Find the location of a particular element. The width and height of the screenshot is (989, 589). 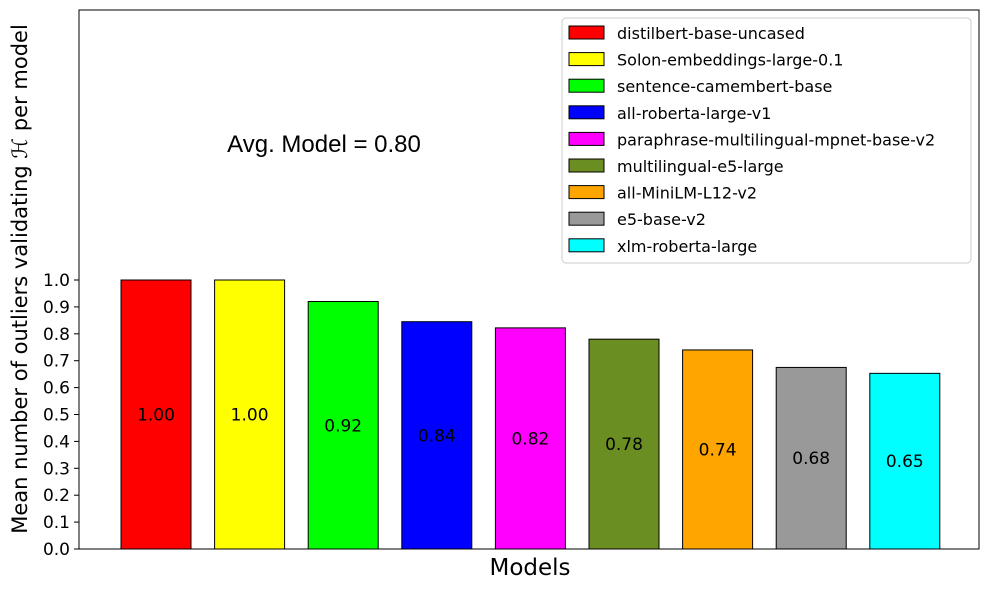

y-tick-label: 1.0 is located at coordinates (56, 281).